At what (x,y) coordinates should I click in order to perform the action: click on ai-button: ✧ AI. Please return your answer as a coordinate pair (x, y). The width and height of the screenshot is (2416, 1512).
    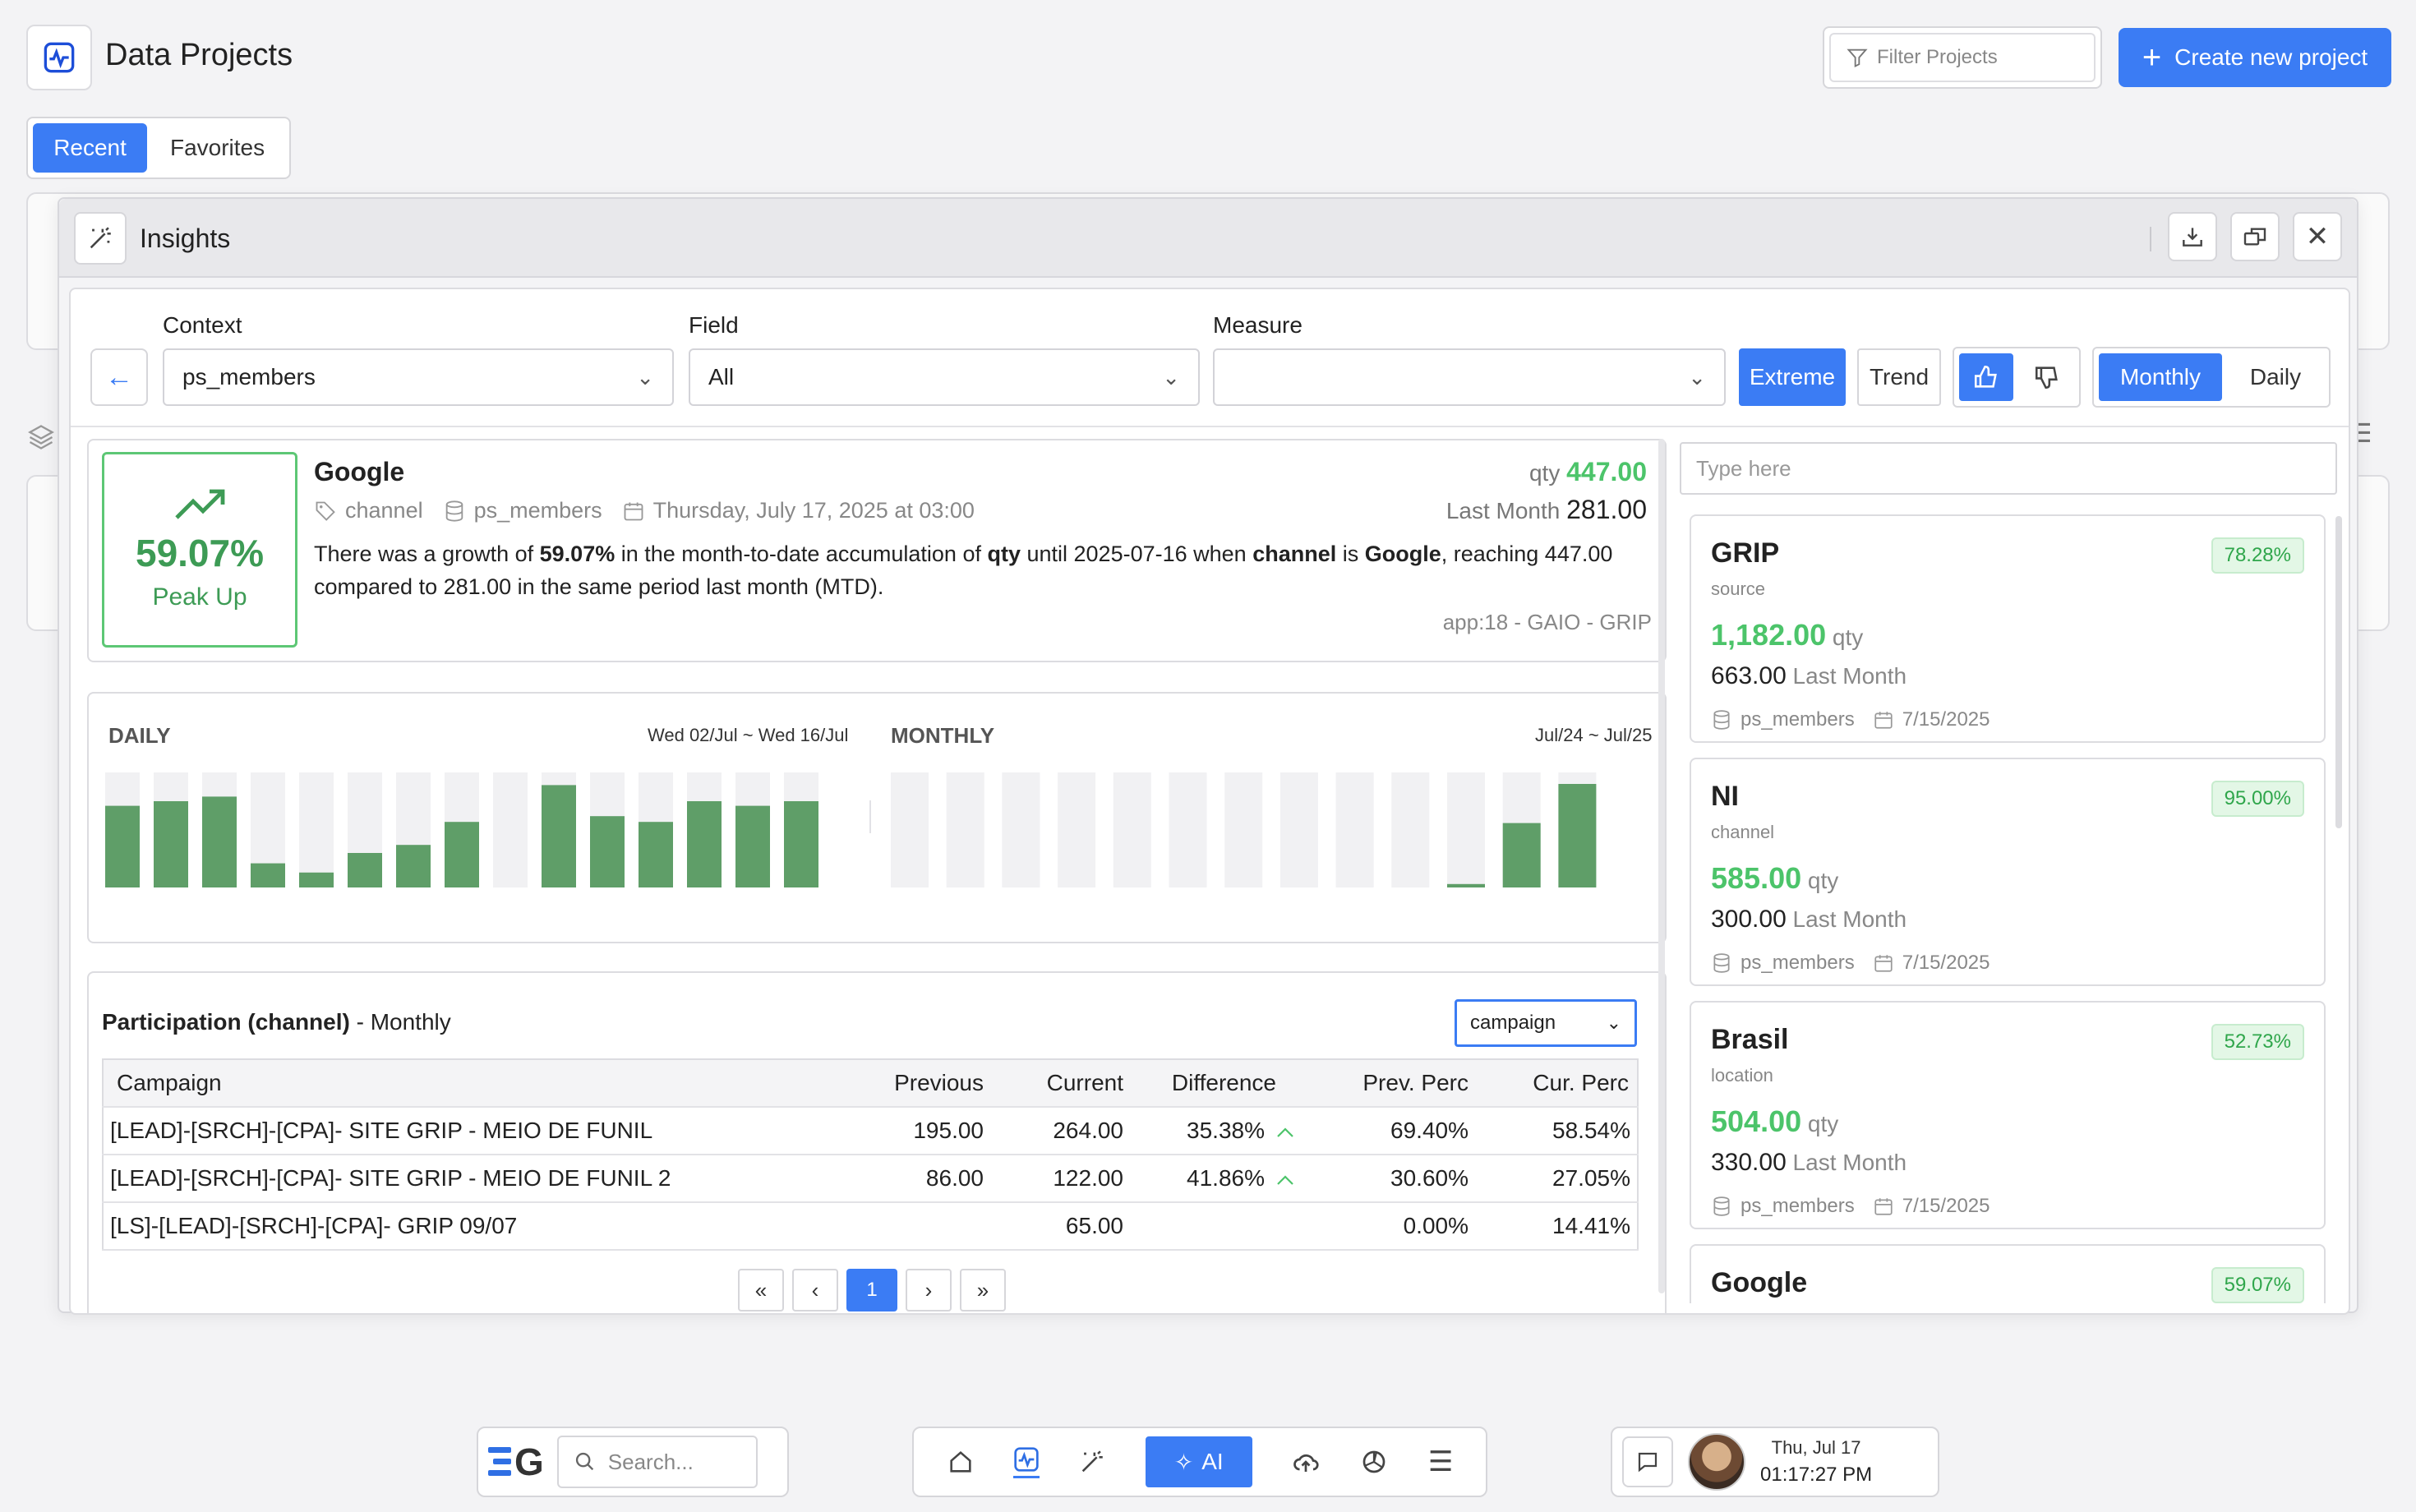
    Looking at the image, I should click on (1199, 1461).